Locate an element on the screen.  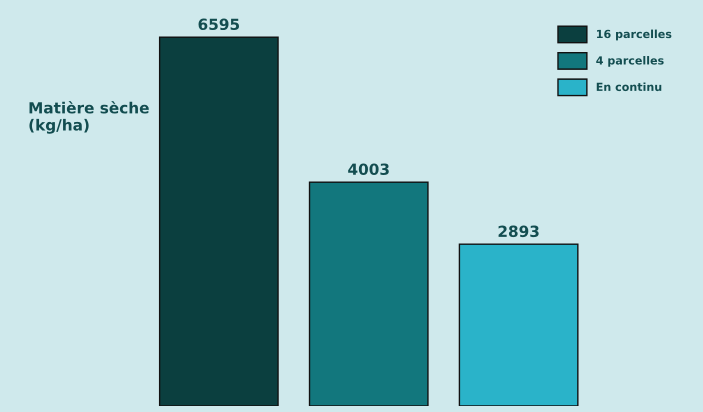
y-axis-title: Matière sèche (kg/ha) is located at coordinates (89, 117).